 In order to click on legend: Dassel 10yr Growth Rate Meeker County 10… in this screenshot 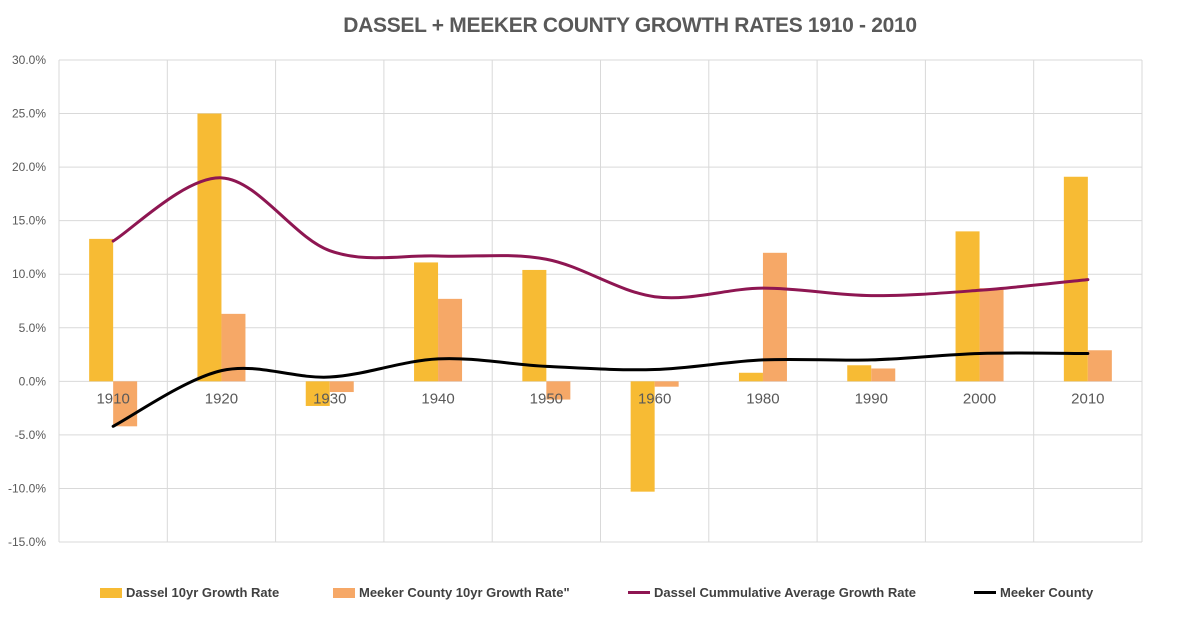, I will do `click(590, 595)`.